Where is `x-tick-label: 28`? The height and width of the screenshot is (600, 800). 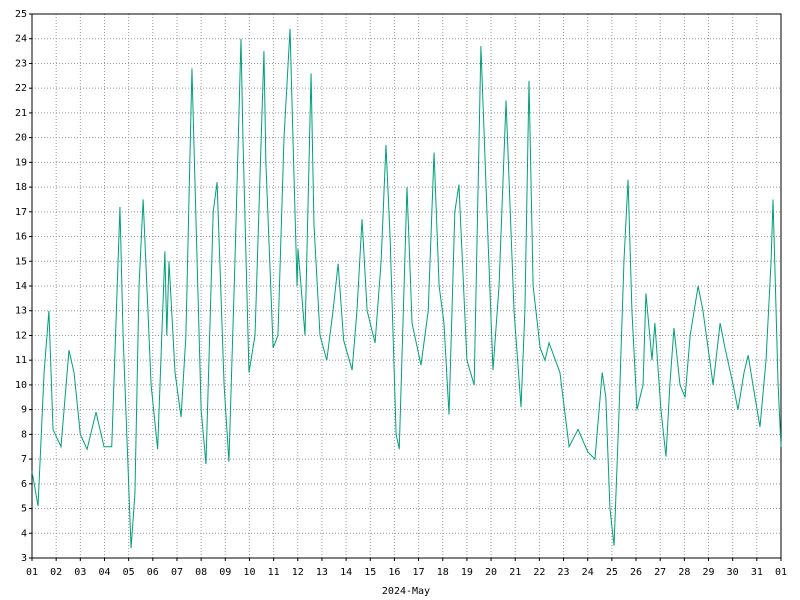
x-tick-label: 28 is located at coordinates (684, 572).